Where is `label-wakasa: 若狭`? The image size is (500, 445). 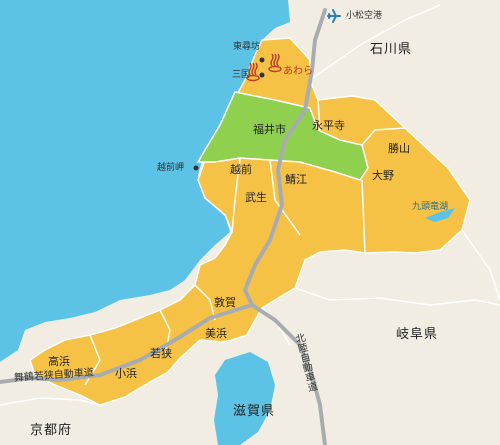 label-wakasa: 若狭 is located at coordinates (161, 353).